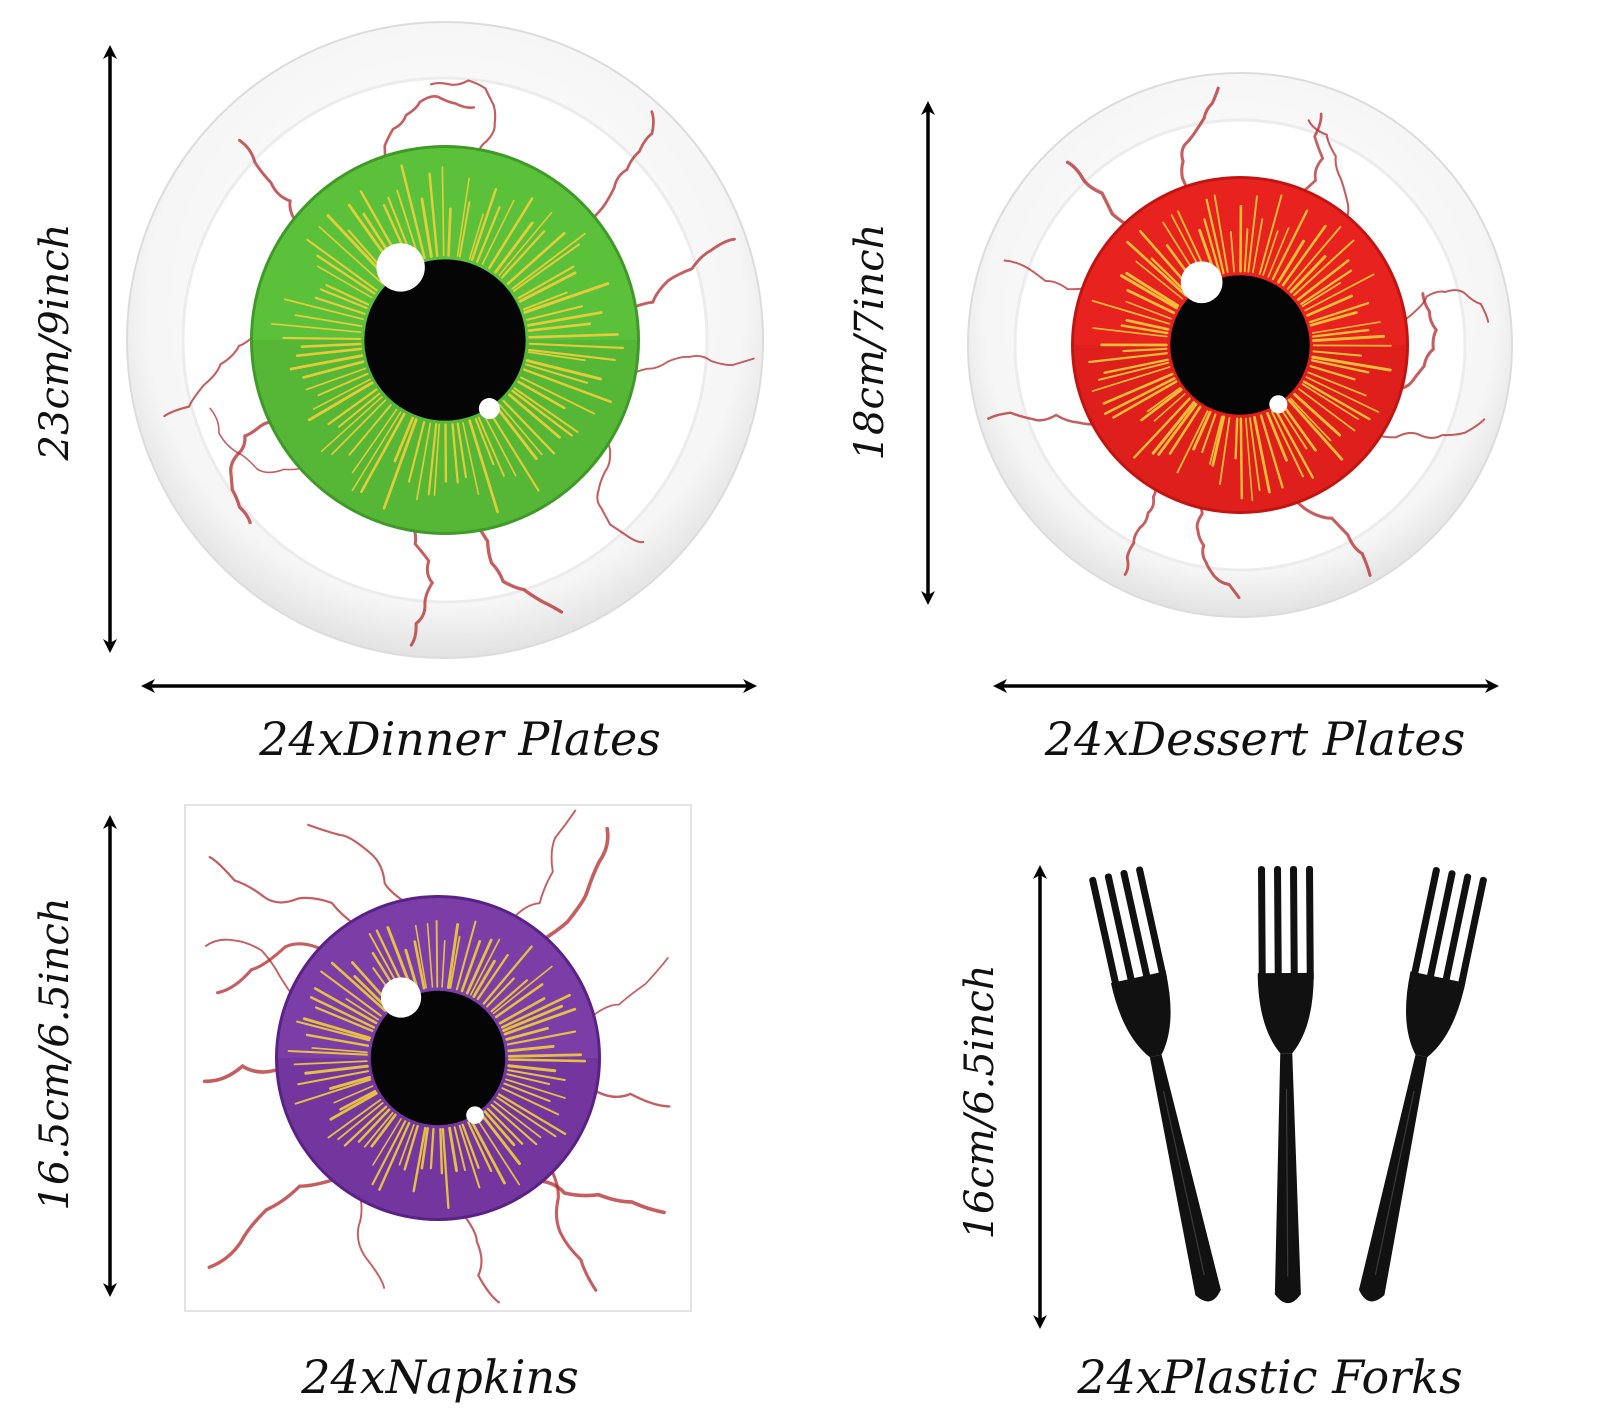 Image resolution: width=1600 pixels, height=1412 pixels. I want to click on dinner-size-label: 23cm/9inch, so click(55, 342).